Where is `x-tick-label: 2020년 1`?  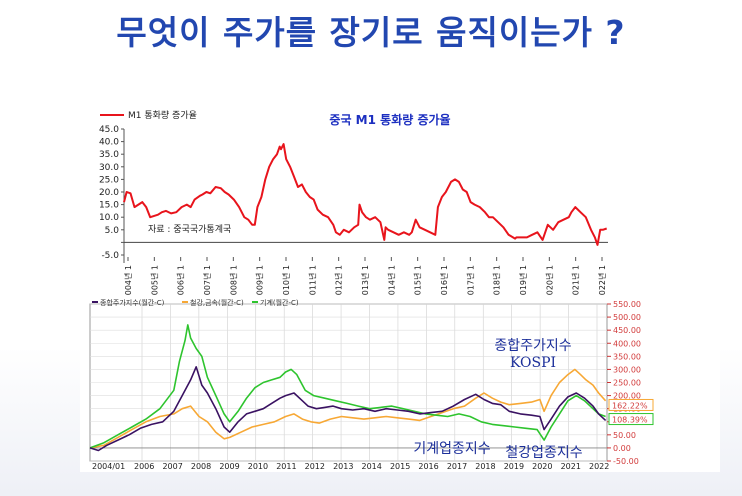
x-tick-label: 2020년 1 is located at coordinates (549, 282).